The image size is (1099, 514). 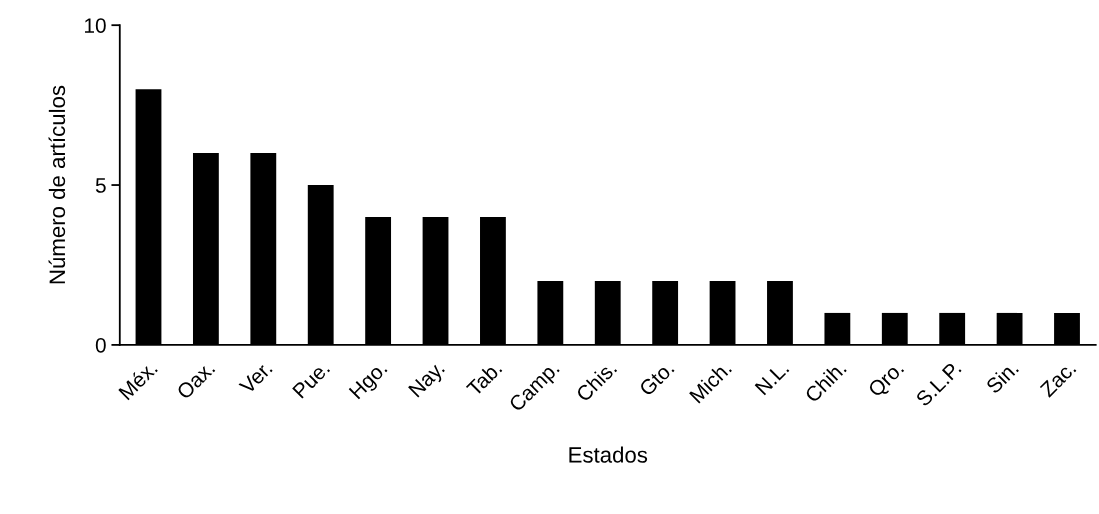 What do you see at coordinates (57, 184) in the screenshot?
I see `y-axis-title: Número de artículos` at bounding box center [57, 184].